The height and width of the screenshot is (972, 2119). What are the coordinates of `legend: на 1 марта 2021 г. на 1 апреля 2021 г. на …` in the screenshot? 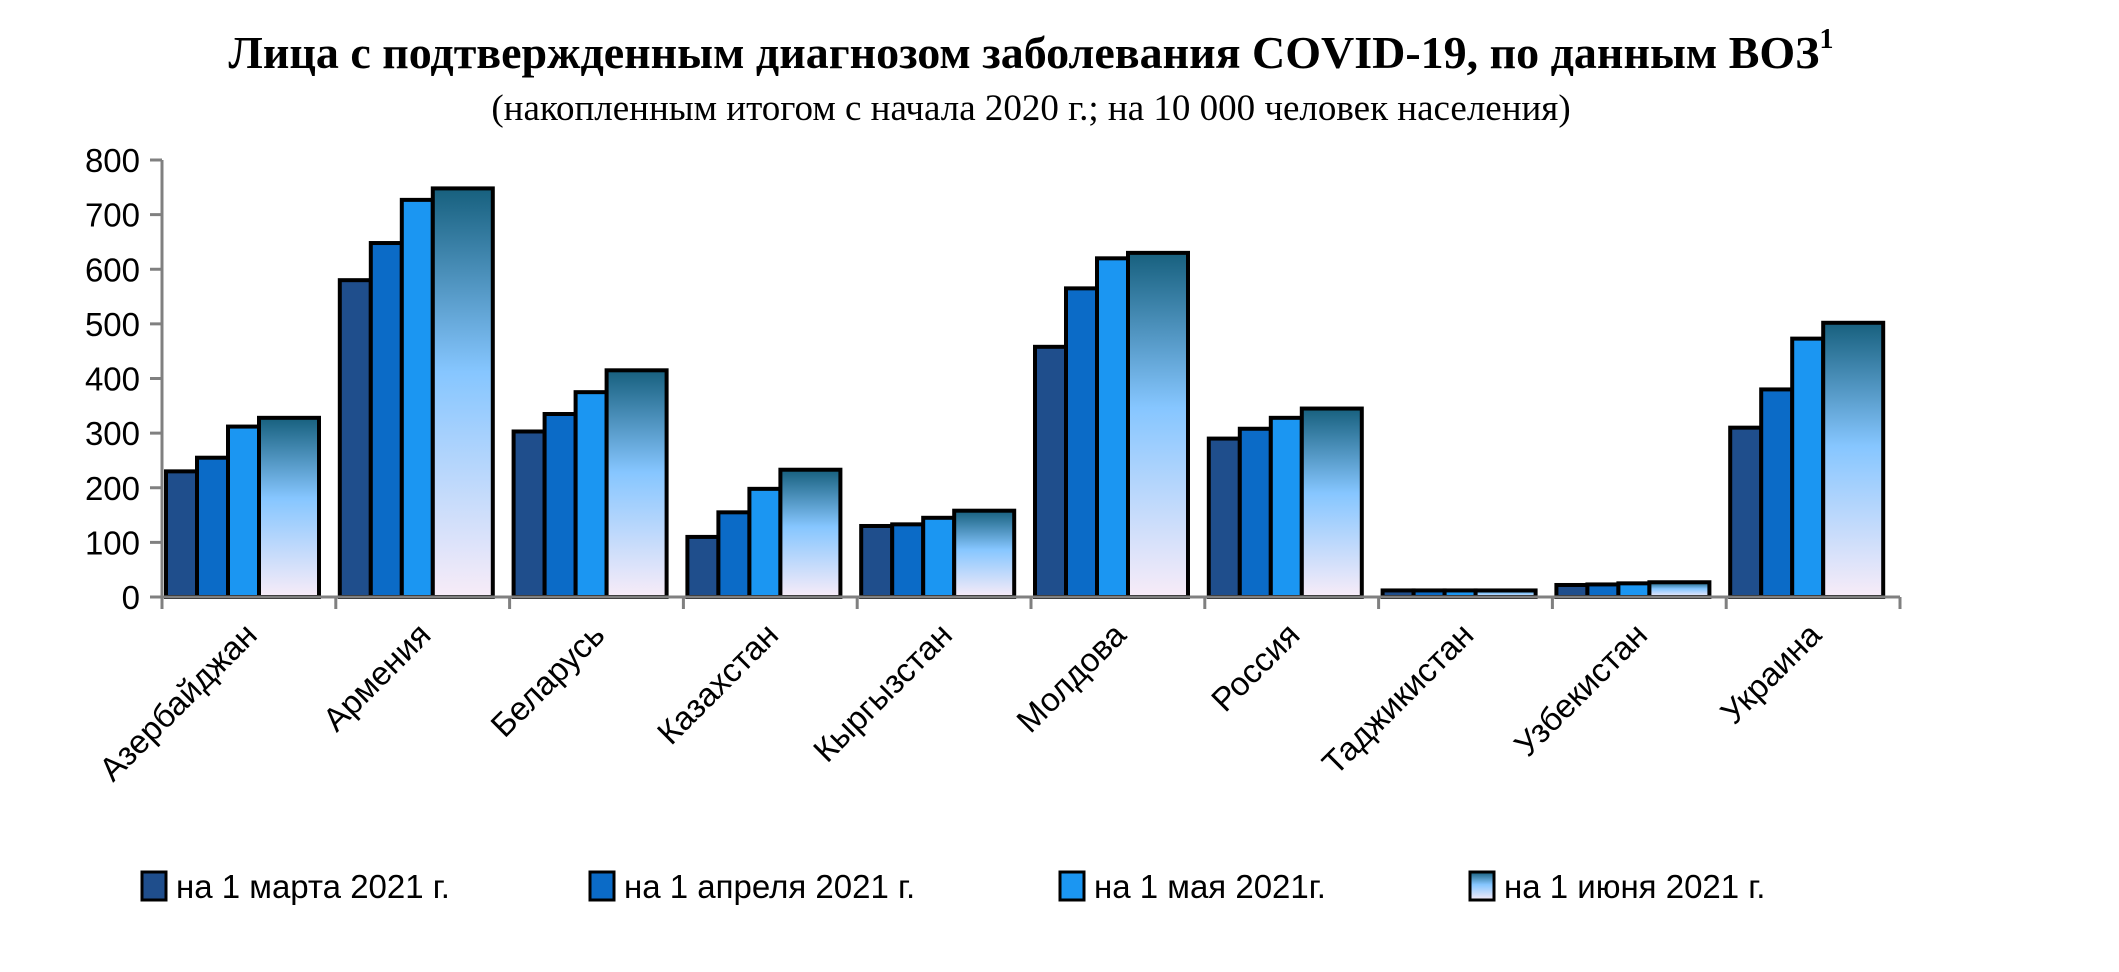 It's located at (952, 886).